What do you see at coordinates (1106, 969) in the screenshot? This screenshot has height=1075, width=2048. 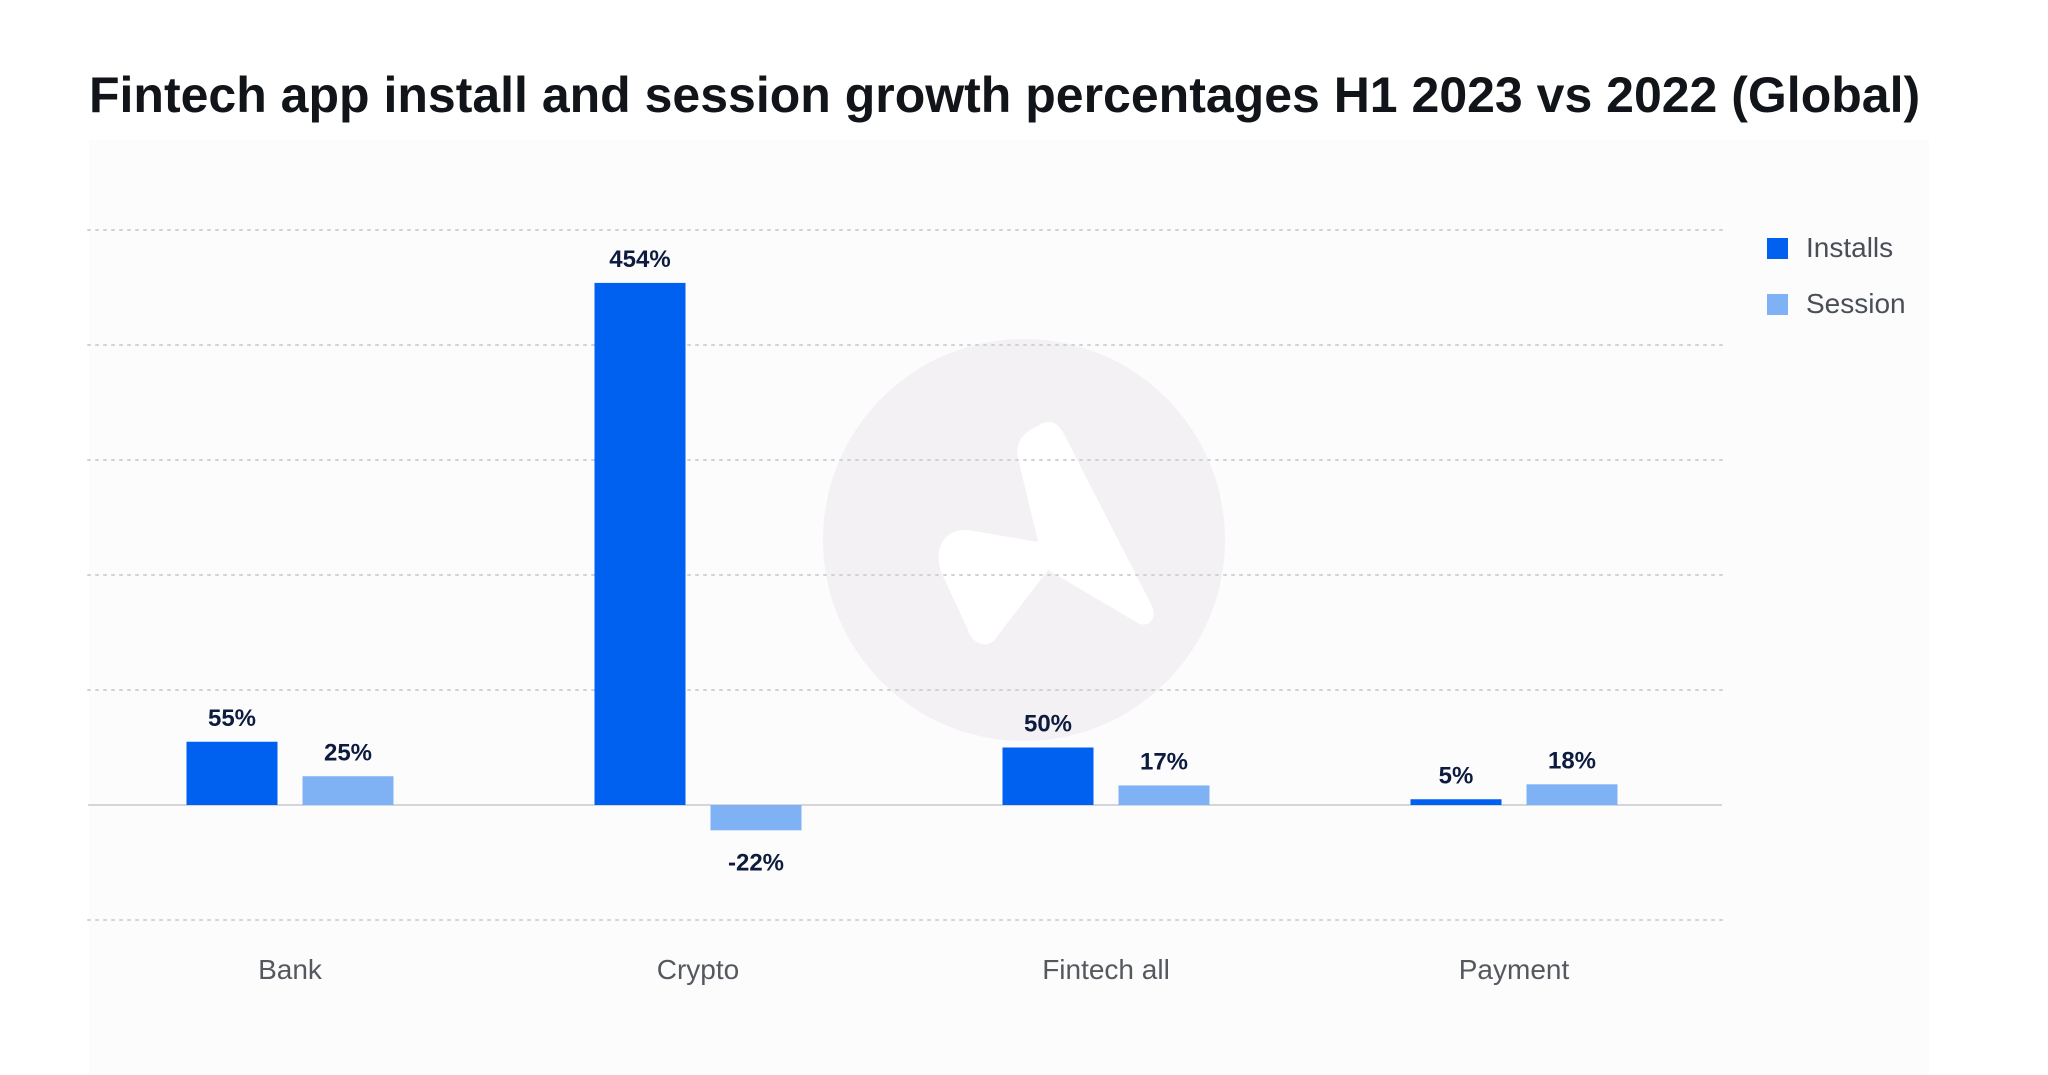 I see `x-tick-label-fintech-all: Fintech all` at bounding box center [1106, 969].